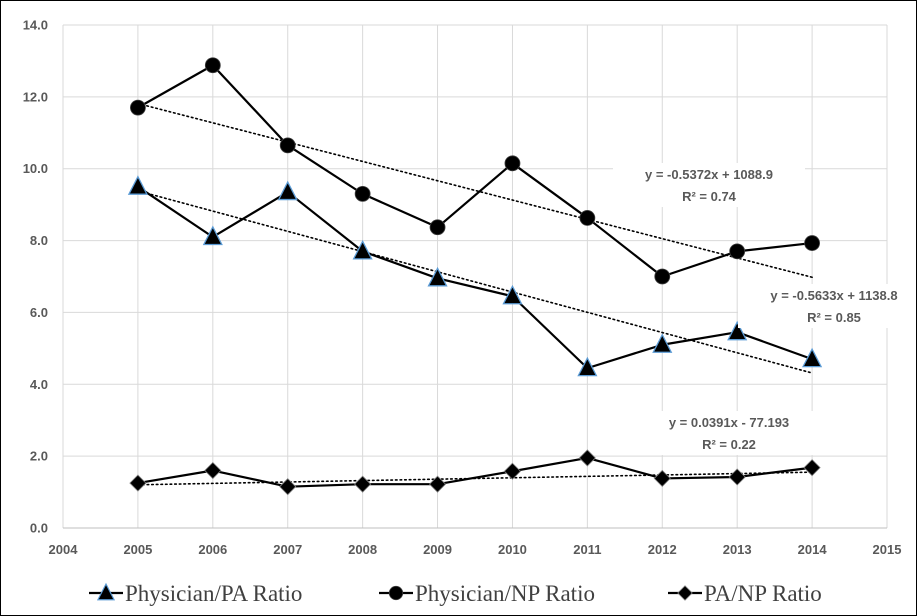  I want to click on y-tick-label: 8.0, so click(39, 240).